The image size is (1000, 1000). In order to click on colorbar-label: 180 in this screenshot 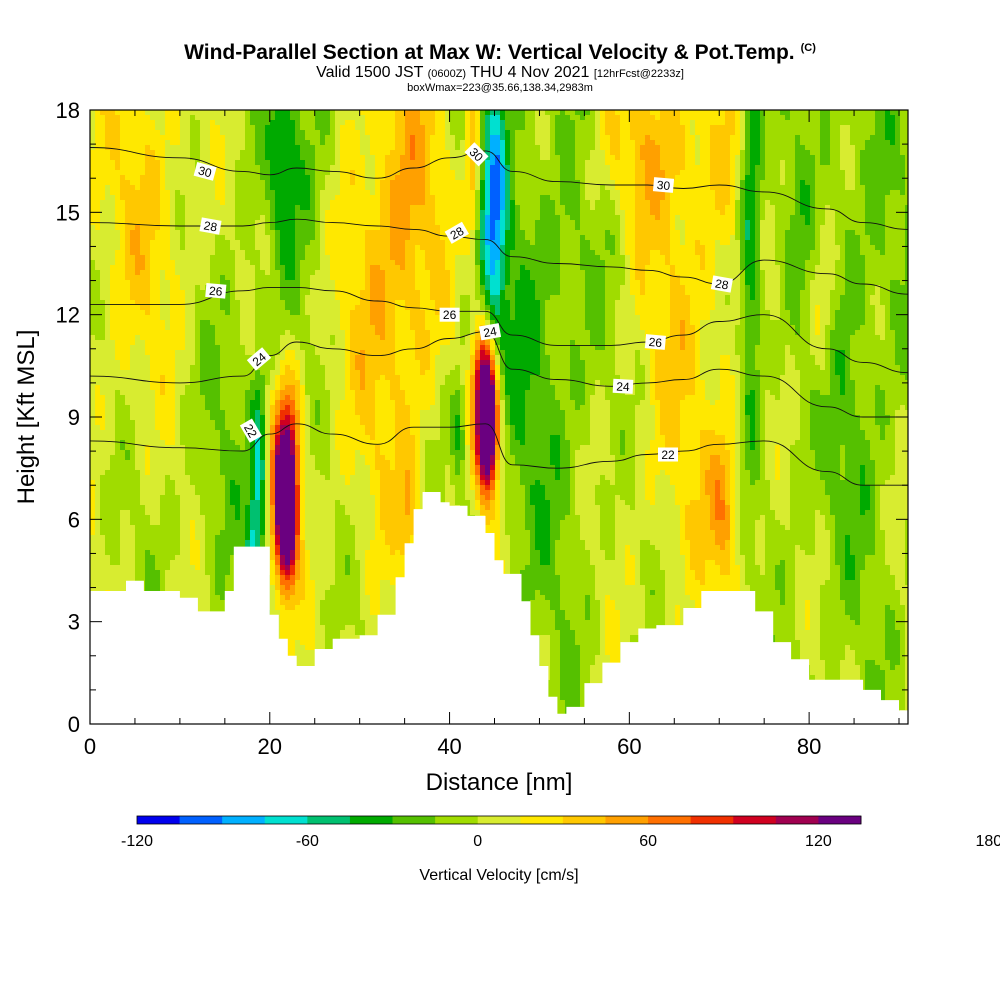, I will do `click(987, 841)`.